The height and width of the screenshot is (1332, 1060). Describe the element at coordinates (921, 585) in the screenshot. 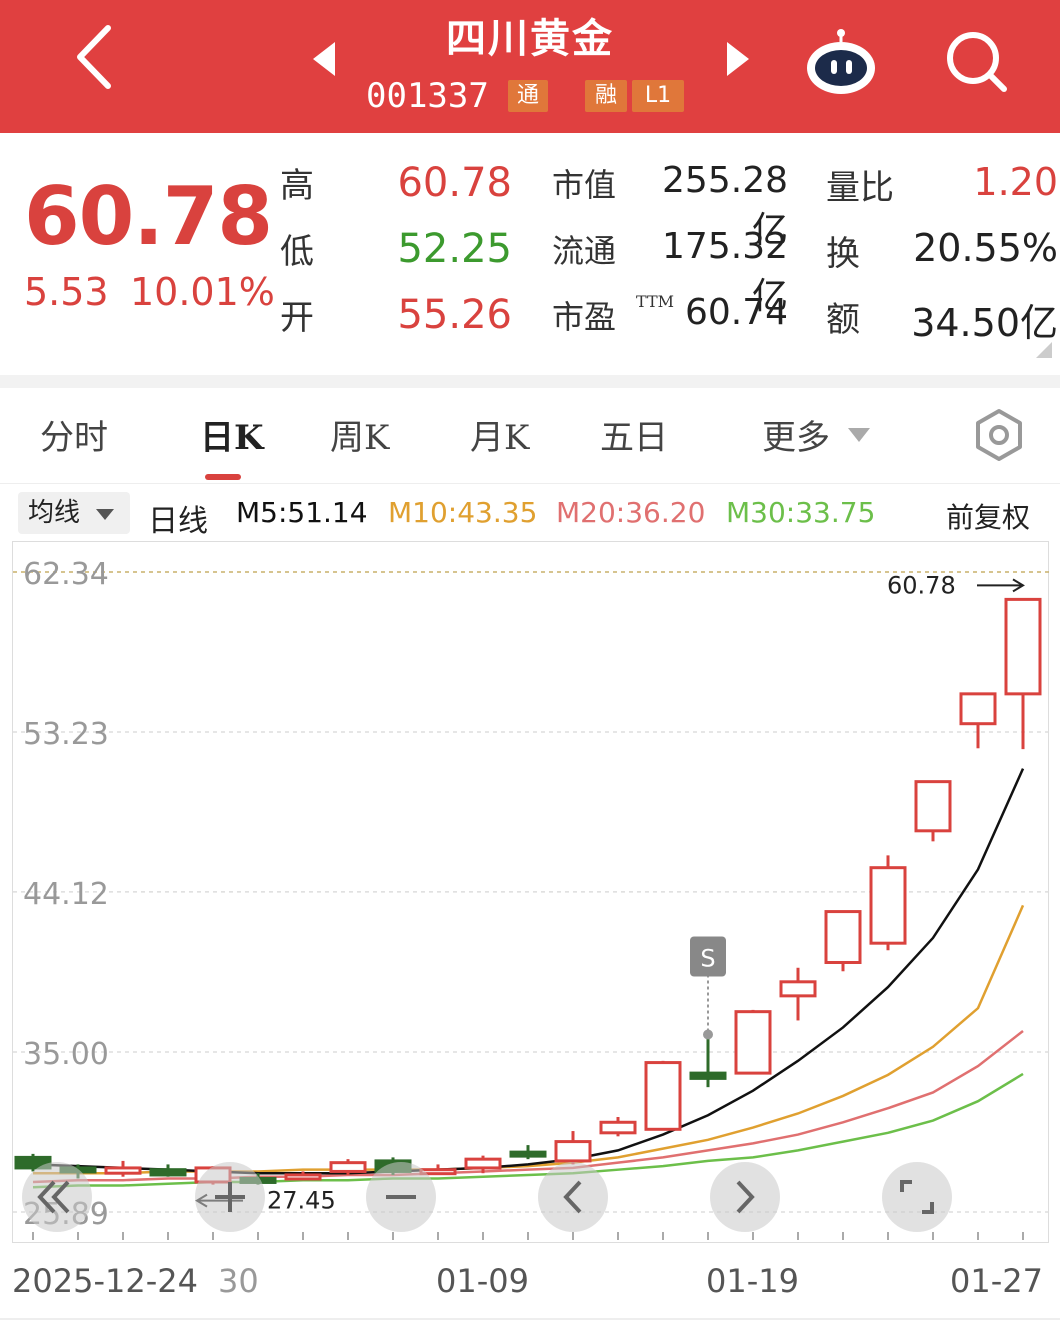

I see `max-price-label: 60.78` at that location.